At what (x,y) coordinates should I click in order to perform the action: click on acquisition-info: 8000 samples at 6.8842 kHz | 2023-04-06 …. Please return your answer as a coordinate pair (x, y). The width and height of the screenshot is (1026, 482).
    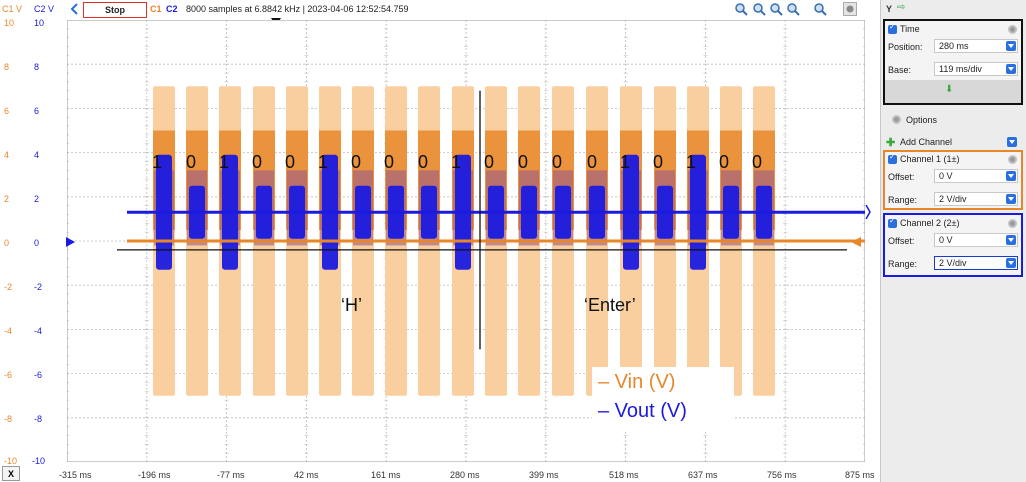
    Looking at the image, I should click on (297, 9).